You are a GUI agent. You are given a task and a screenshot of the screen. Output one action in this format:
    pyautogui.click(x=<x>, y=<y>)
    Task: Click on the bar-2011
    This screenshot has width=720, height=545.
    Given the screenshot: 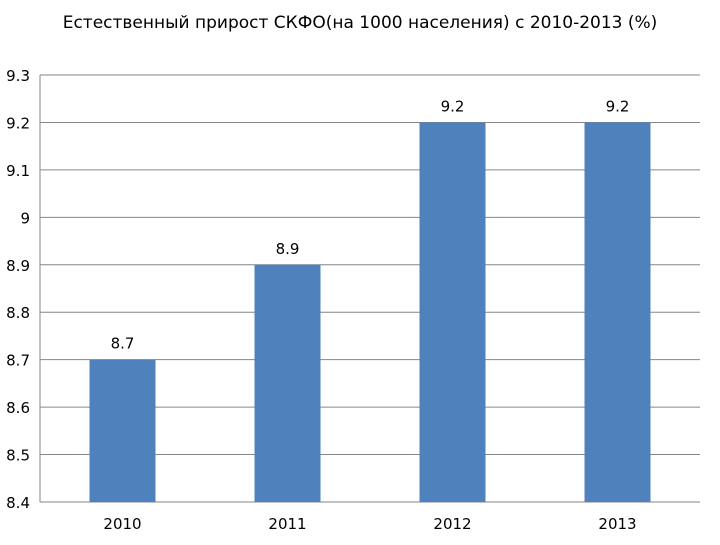 What is the action you would take?
    pyautogui.click(x=287, y=383)
    